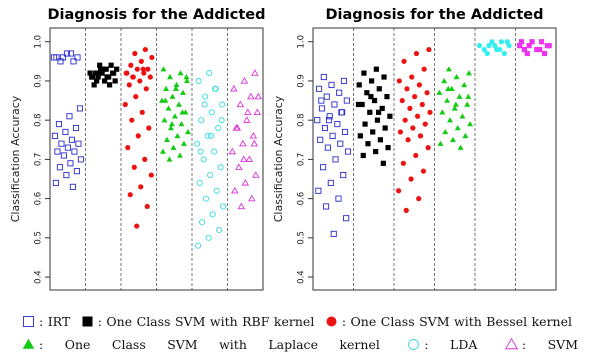 The height and width of the screenshot is (356, 592). What do you see at coordinates (39, 42) in the screenshot?
I see `y-tick-label: 1.0` at bounding box center [39, 42].